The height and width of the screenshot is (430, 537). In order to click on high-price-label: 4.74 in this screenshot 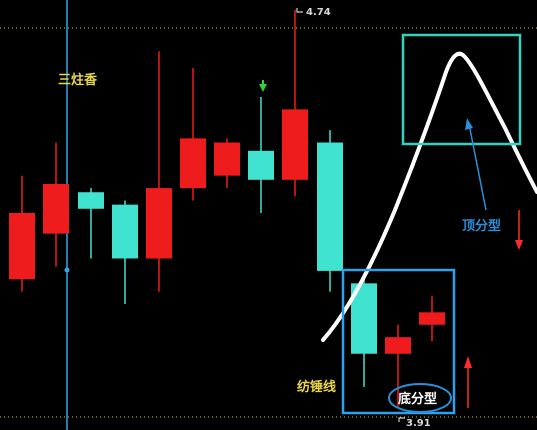, I will do `click(318, 12)`.